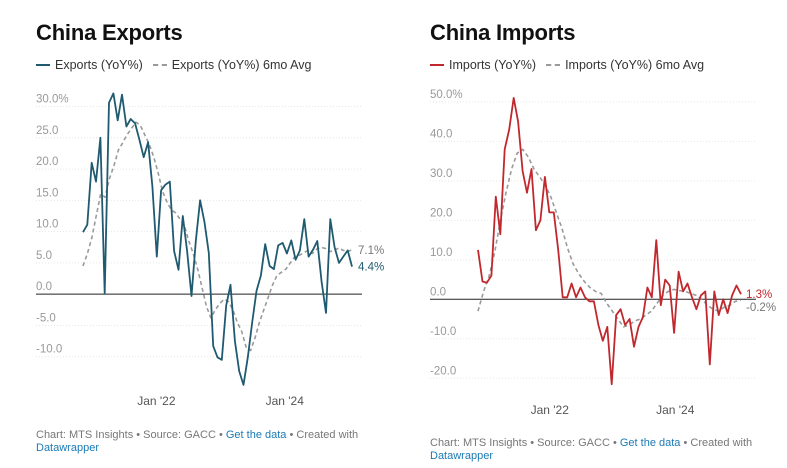 The height and width of the screenshot is (468, 787). I want to click on legend-exports-avg-label: Exports (YoY%) 6mo Avg, so click(241, 65).